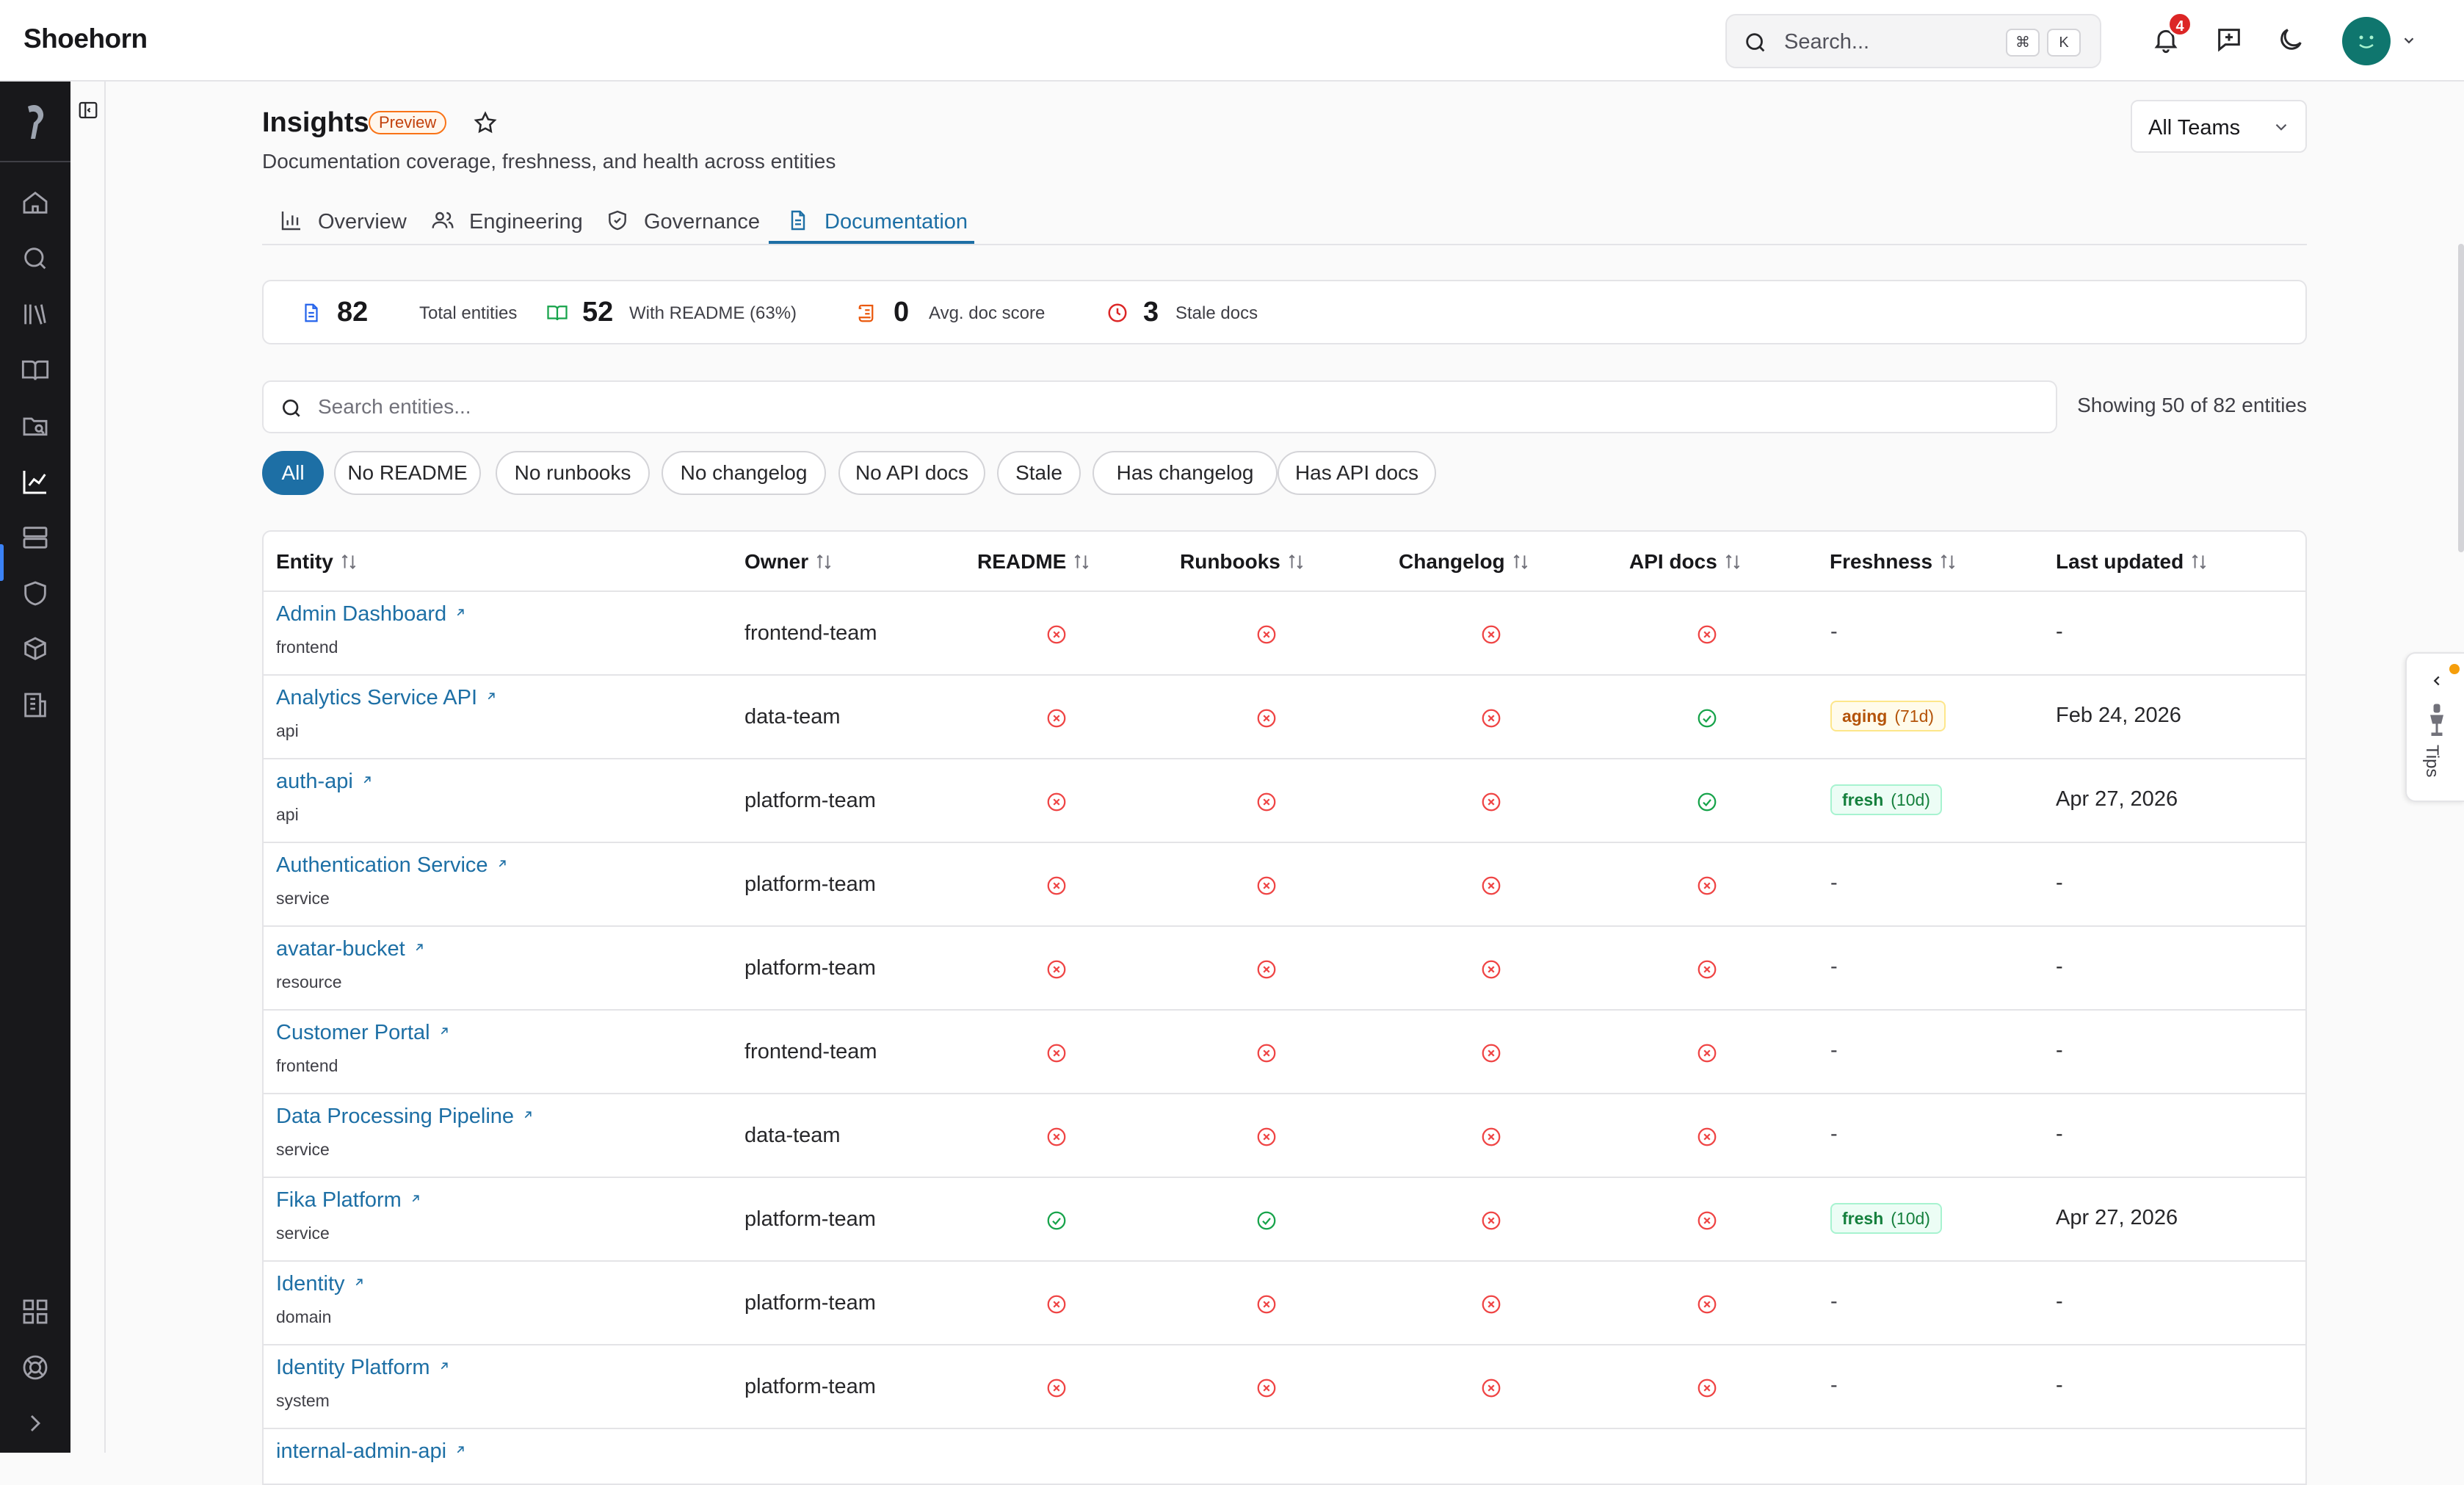 Image resolution: width=2464 pixels, height=1485 pixels. Describe the element at coordinates (35, 481) in the screenshot. I see `insights-chart-icon` at that location.